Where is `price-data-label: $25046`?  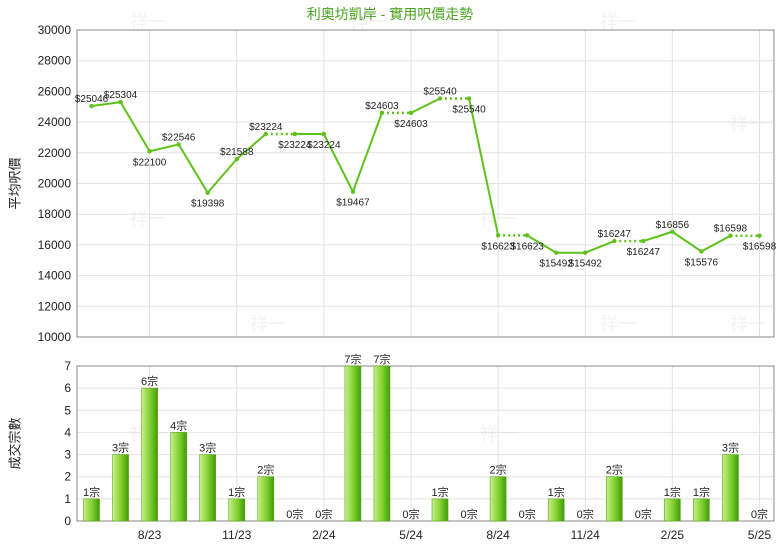 price-data-label: $25046 is located at coordinates (92, 99).